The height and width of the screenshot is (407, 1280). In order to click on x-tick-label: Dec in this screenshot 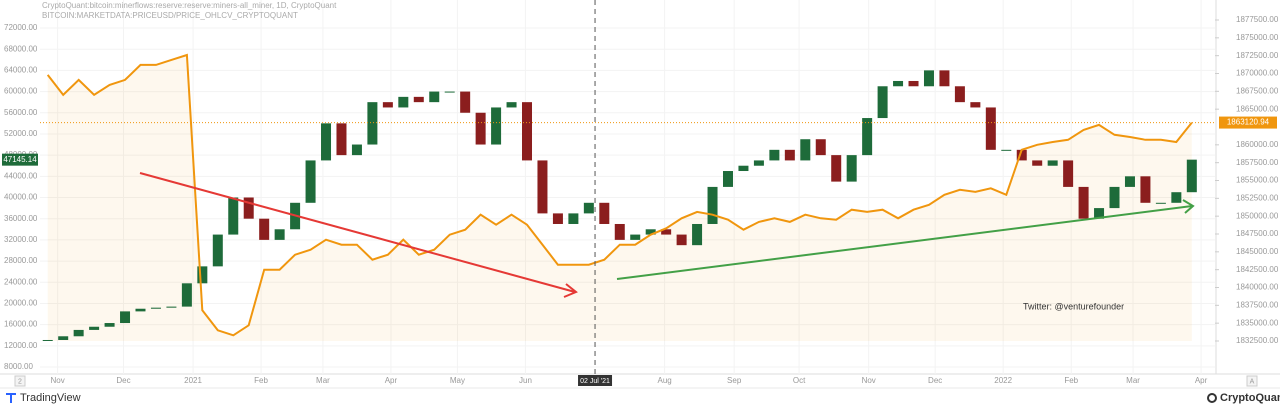, I will do `click(123, 380)`.